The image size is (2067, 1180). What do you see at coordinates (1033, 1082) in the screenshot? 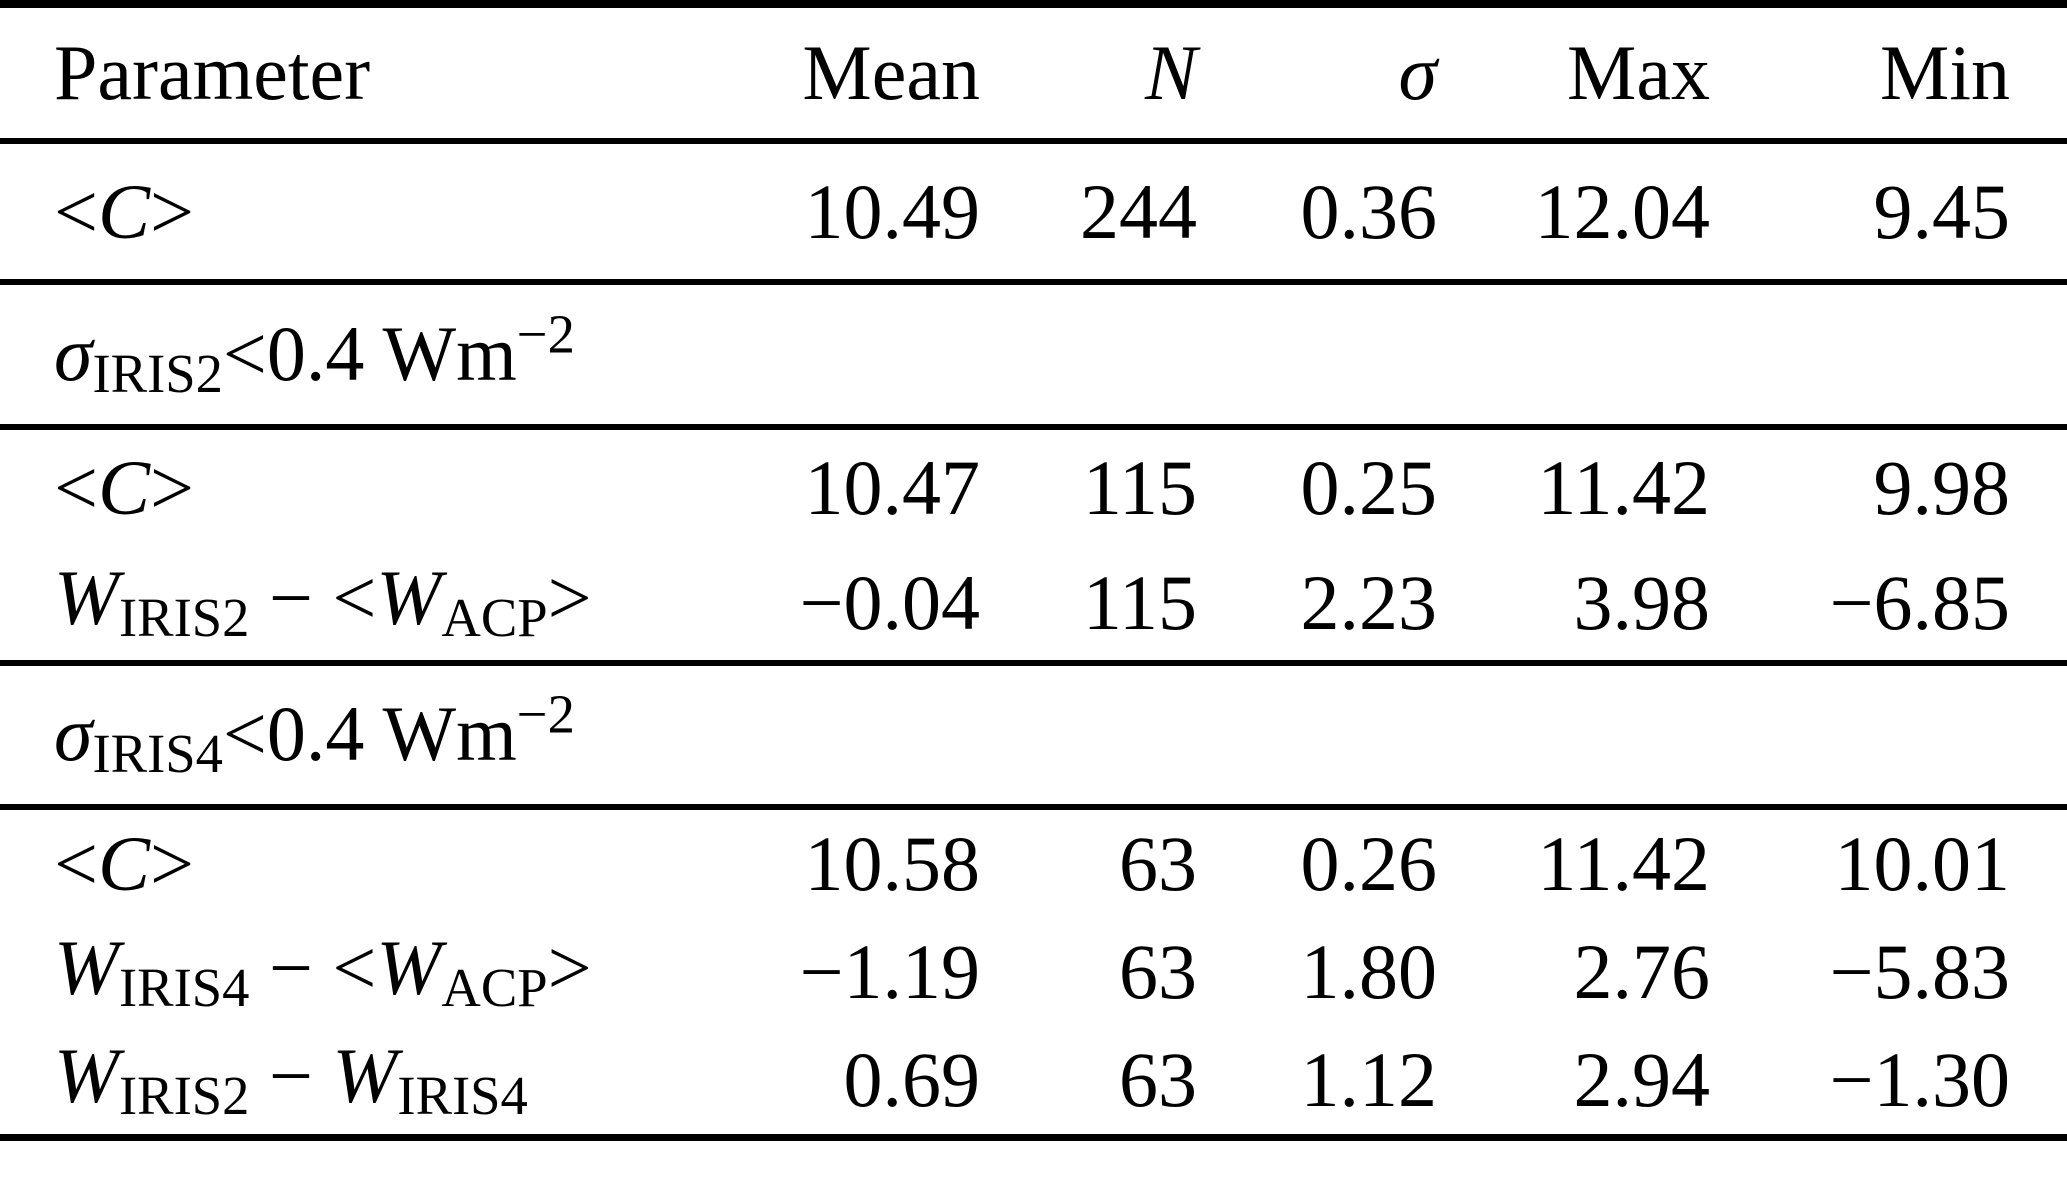
I see `table-row: WIRIS2 − WIRIS4 0.69 63 1.12 2.94 −1.30` at bounding box center [1033, 1082].